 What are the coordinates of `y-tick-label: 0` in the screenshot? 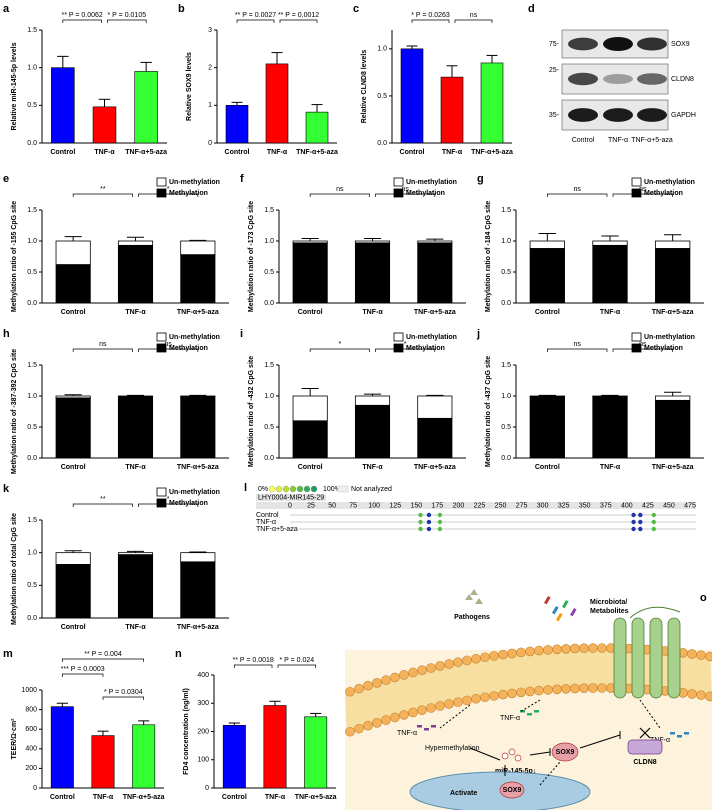 It's located at (207, 788).